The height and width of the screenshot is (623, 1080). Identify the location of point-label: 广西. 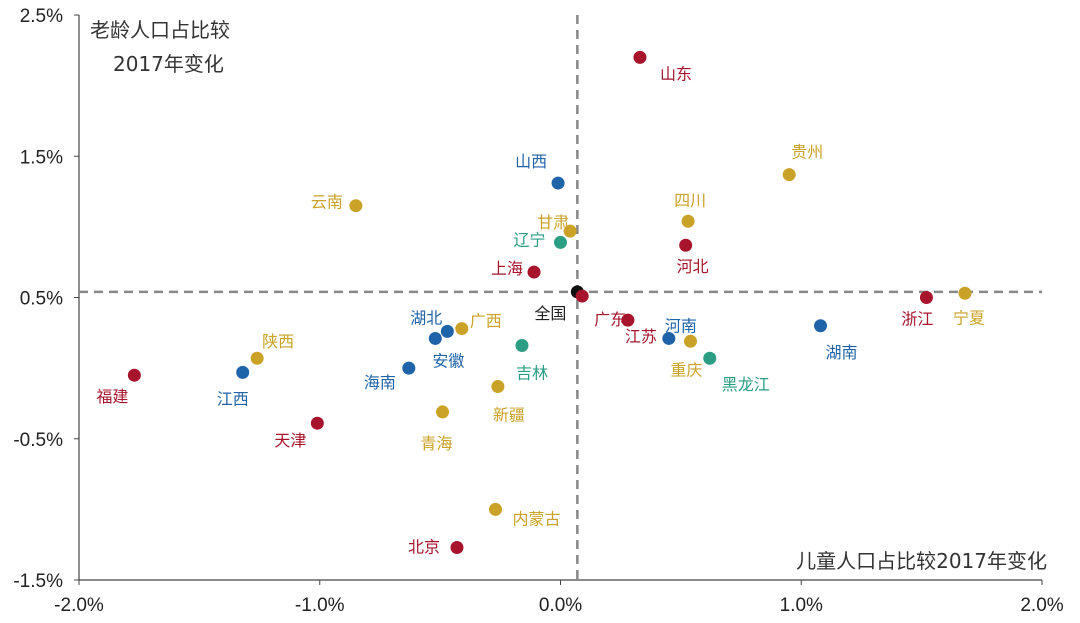
(486, 321).